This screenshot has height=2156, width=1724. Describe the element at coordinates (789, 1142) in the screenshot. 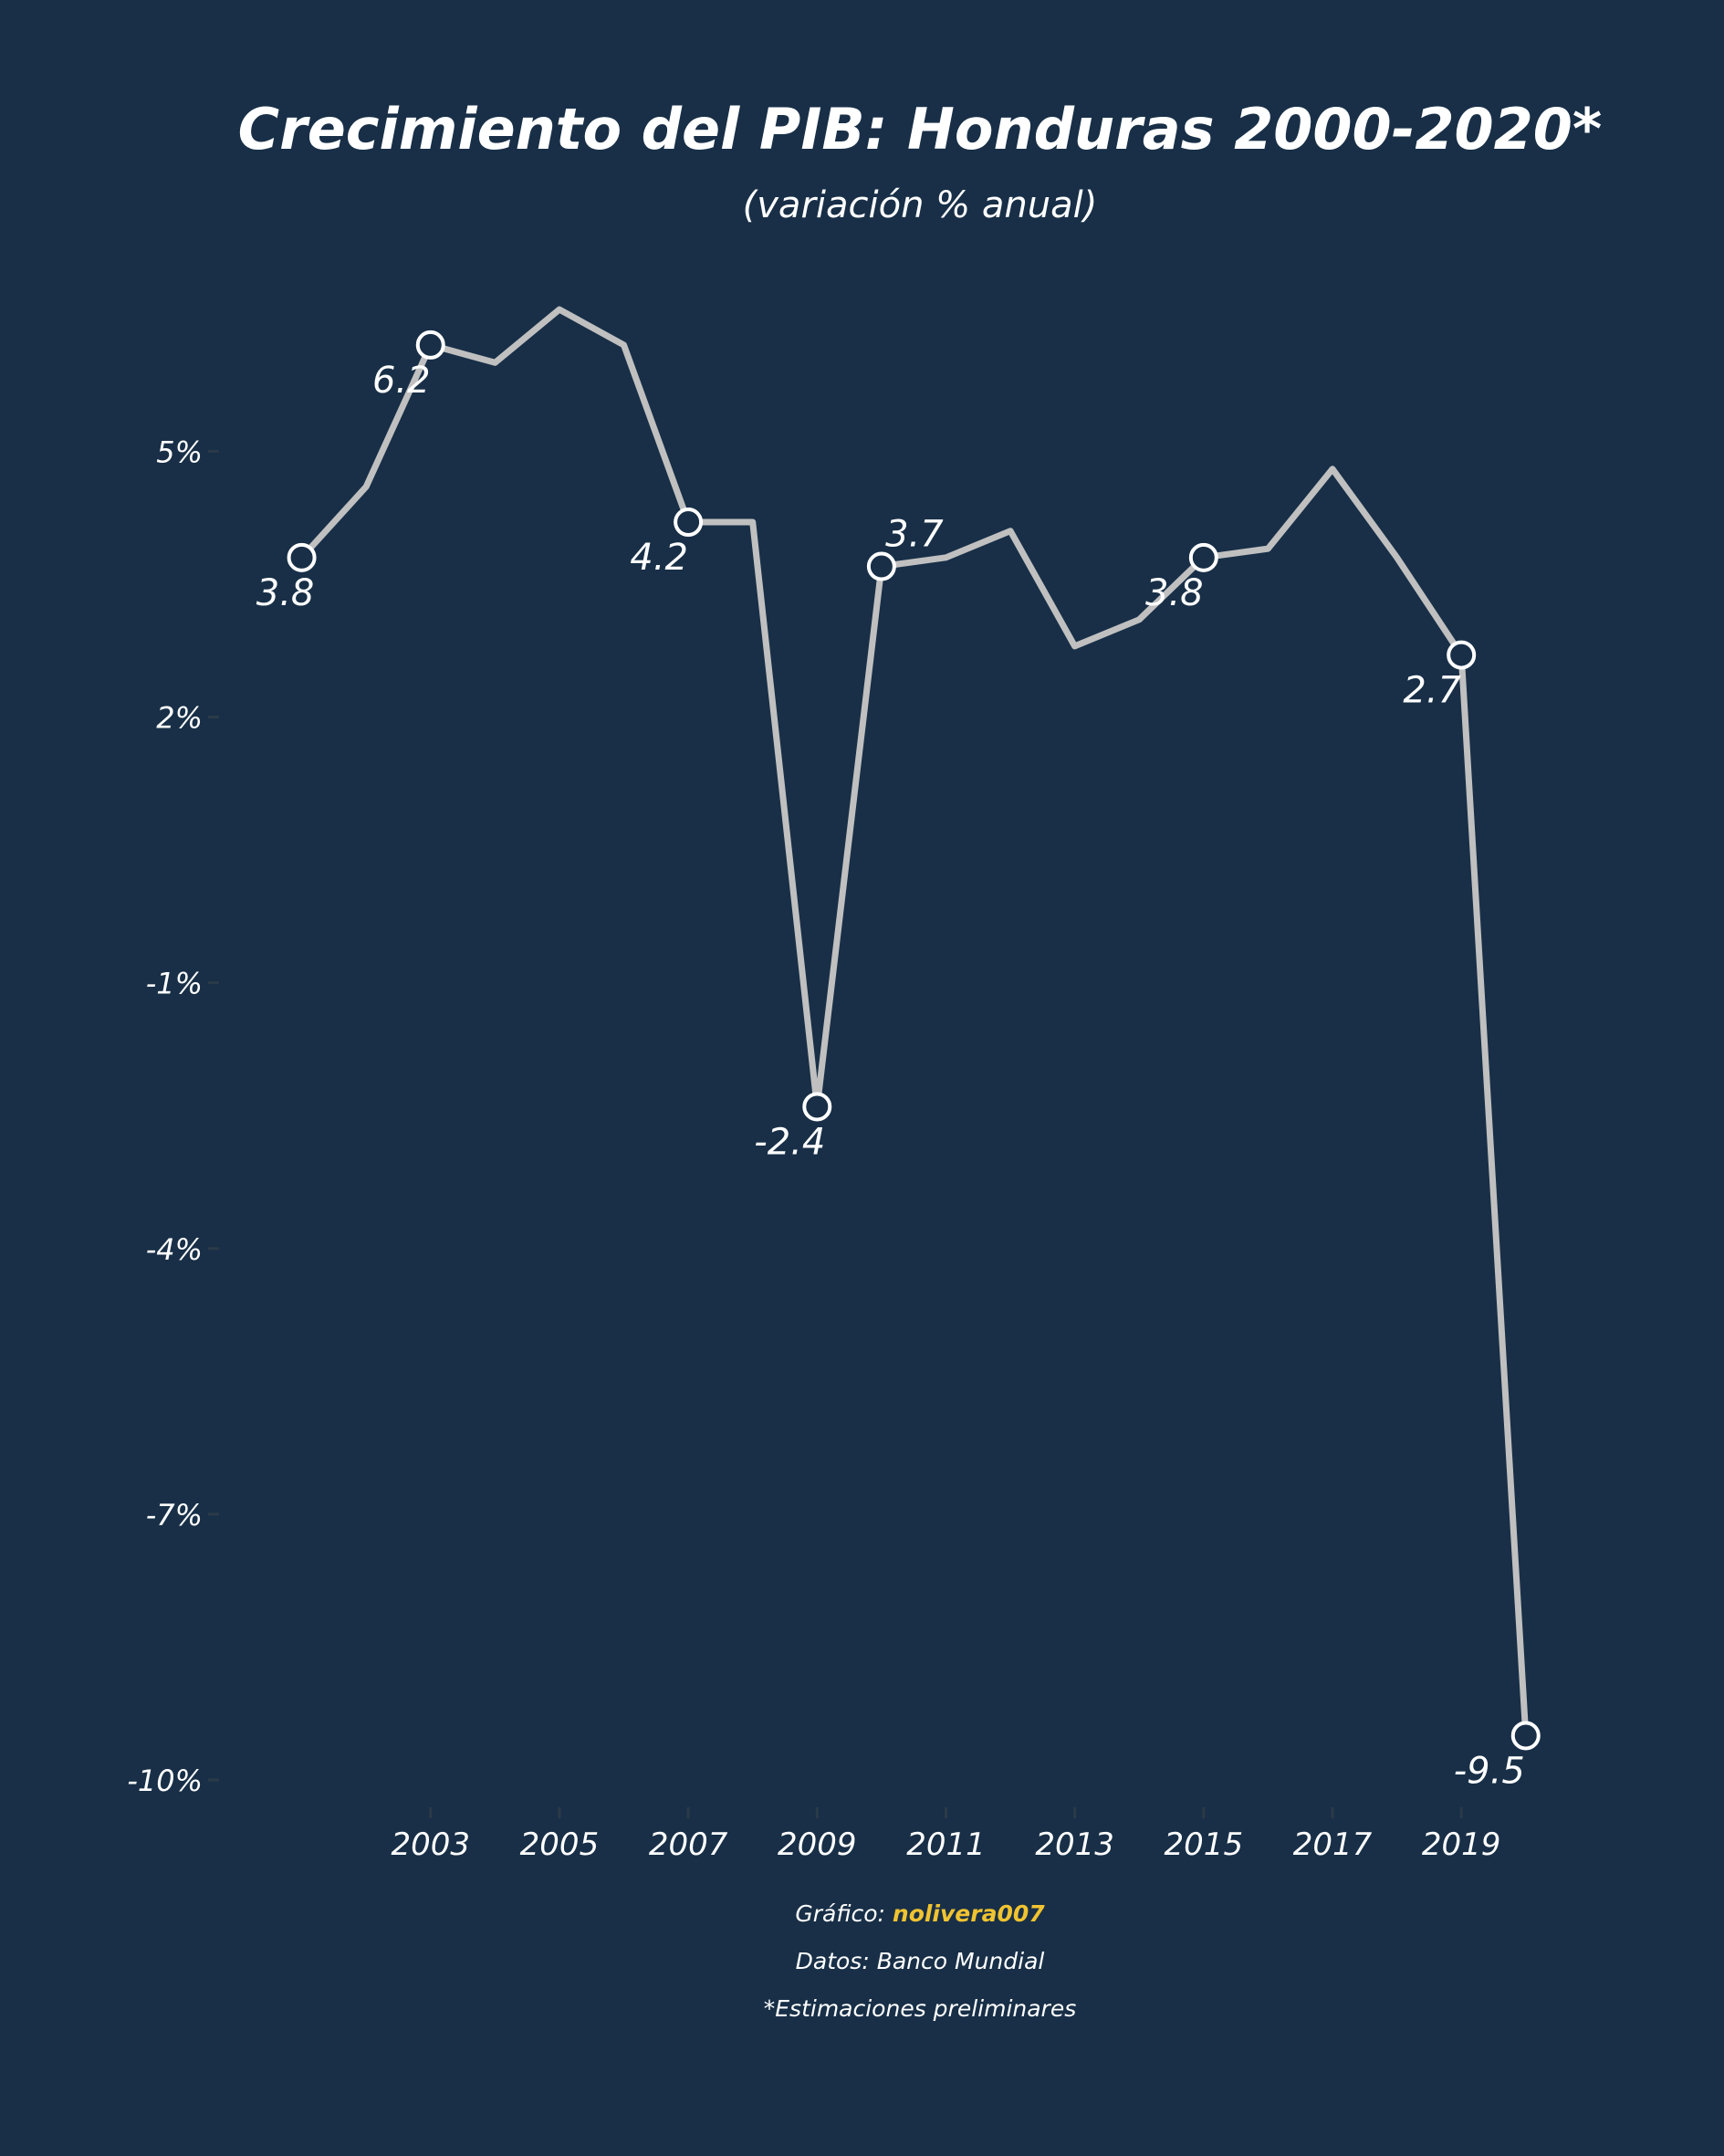

I see `data-label: -2.4` at that location.